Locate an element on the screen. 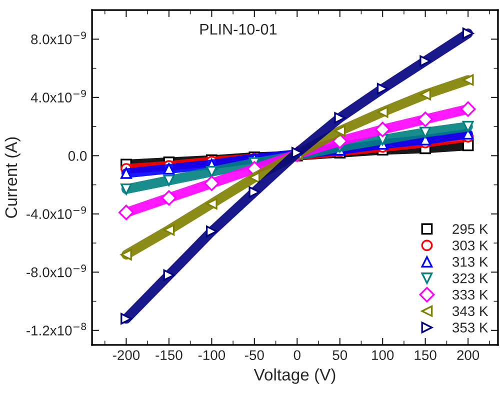  legend-label: 323 K is located at coordinates (470, 278).